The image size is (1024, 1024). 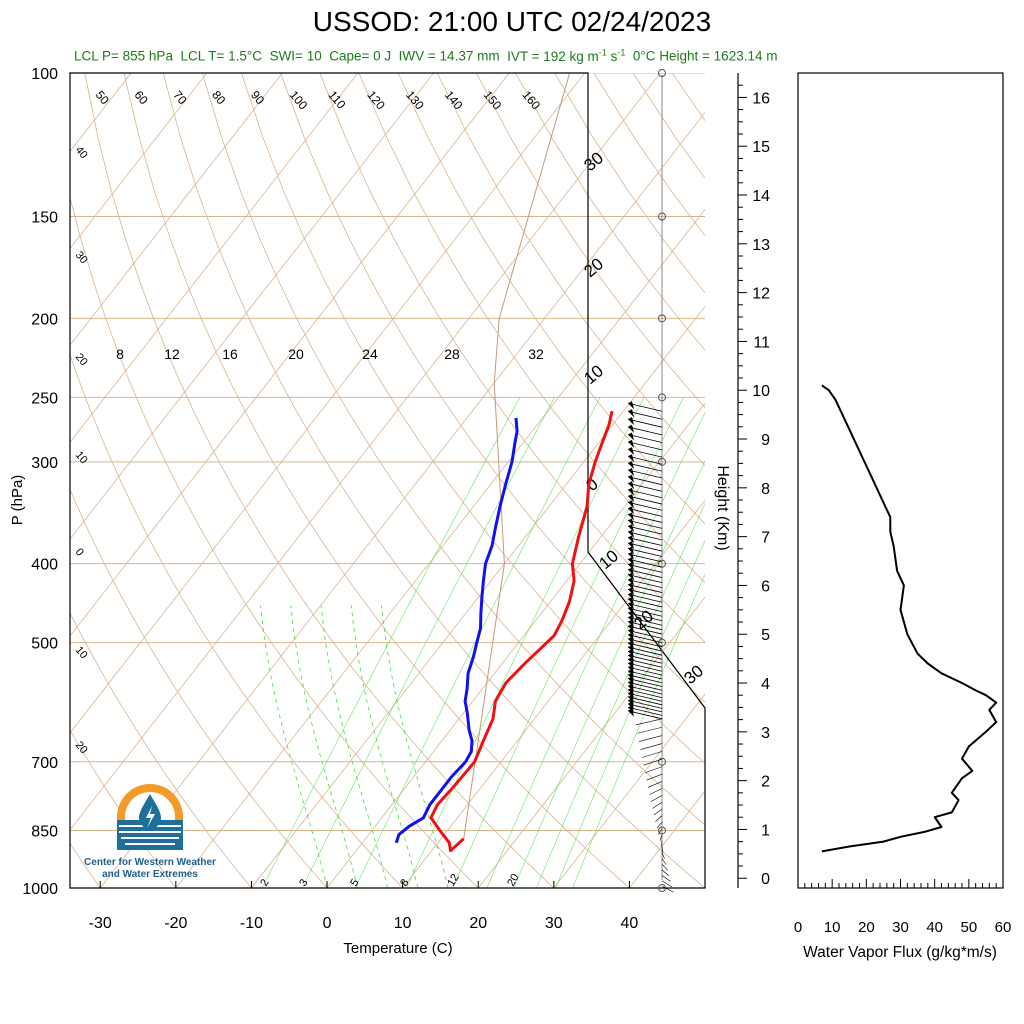 I want to click on logo-text-line1: Center for Western Weather, so click(x=150, y=862).